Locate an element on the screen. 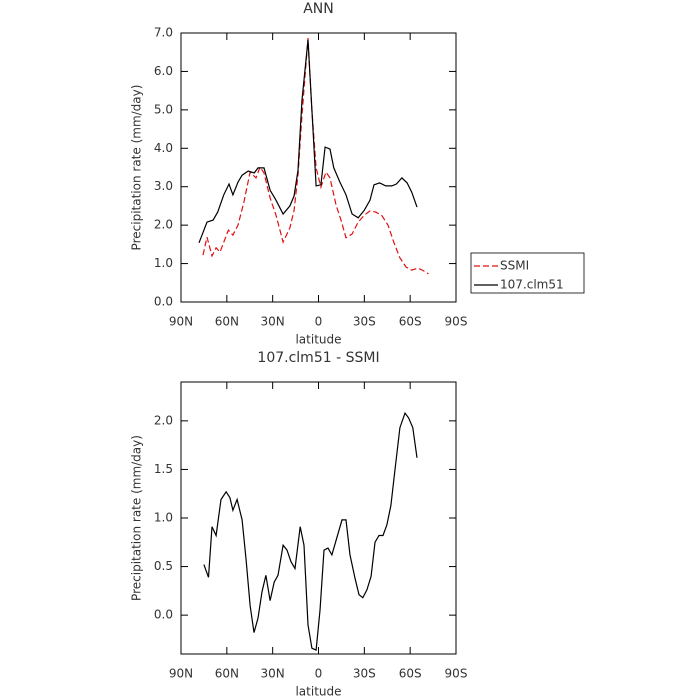 The height and width of the screenshot is (700, 700). legend-label: 107.clm51 is located at coordinates (532, 285).